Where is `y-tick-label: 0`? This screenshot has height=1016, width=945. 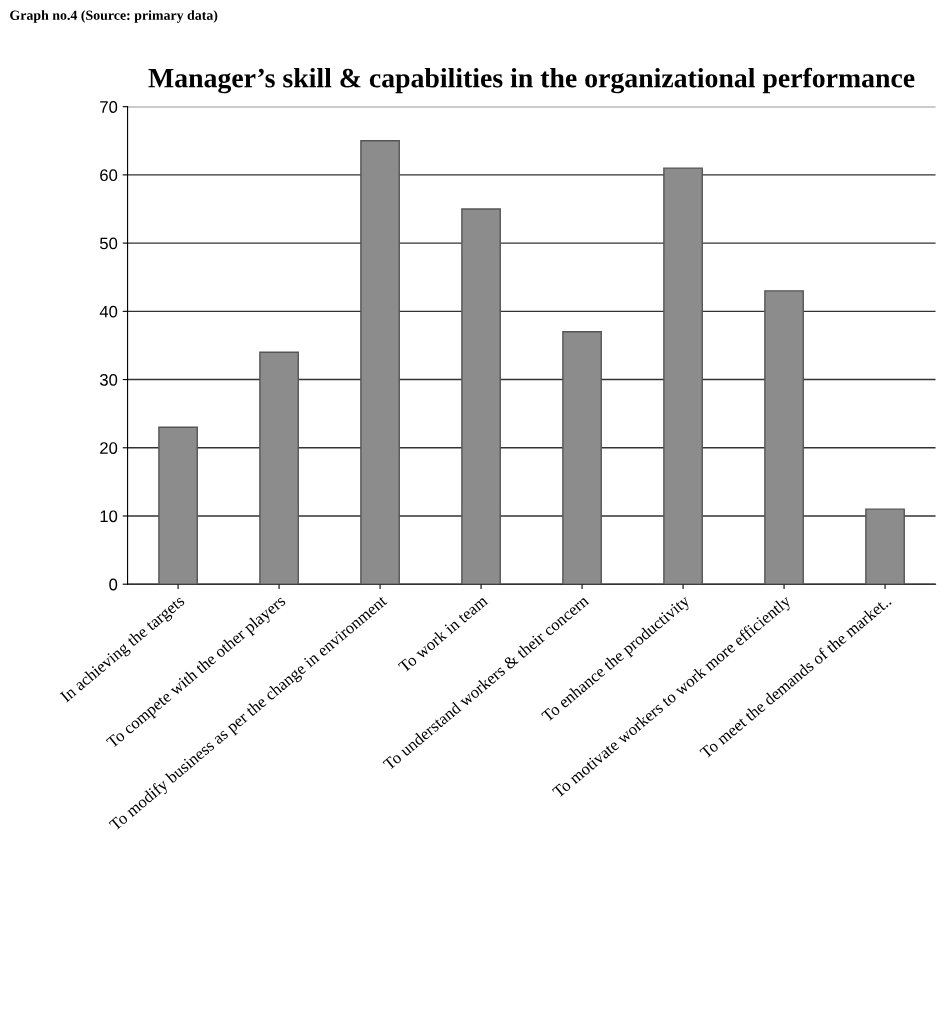
y-tick-label: 0 is located at coordinates (113, 584).